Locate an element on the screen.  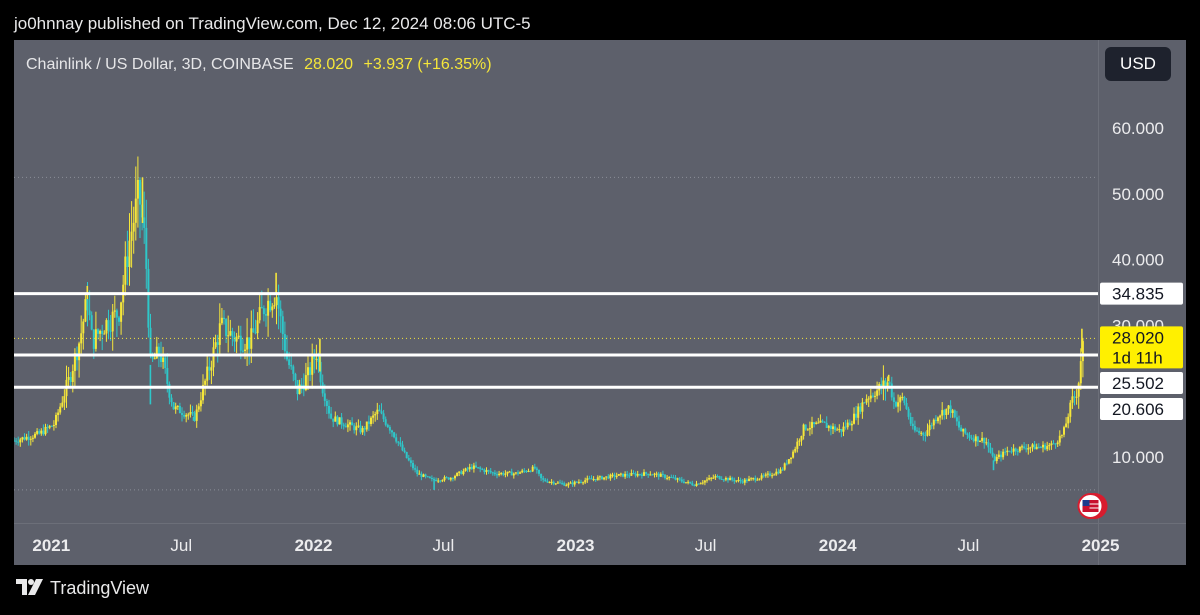
currency-button: USD is located at coordinates (1138, 64).